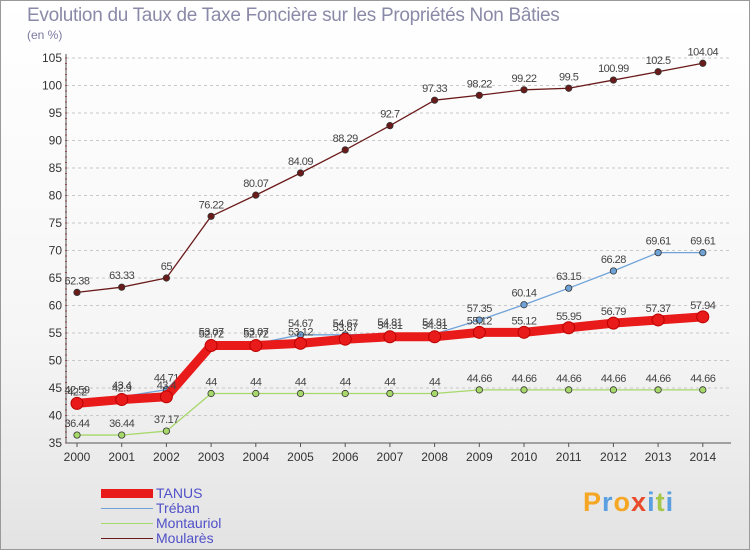  What do you see at coordinates (167, 267) in the screenshot?
I see `data-label: 65` at bounding box center [167, 267].